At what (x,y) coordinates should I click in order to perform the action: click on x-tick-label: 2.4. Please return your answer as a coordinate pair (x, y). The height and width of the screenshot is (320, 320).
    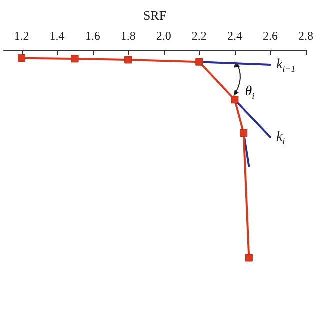
    Looking at the image, I should click on (234, 36).